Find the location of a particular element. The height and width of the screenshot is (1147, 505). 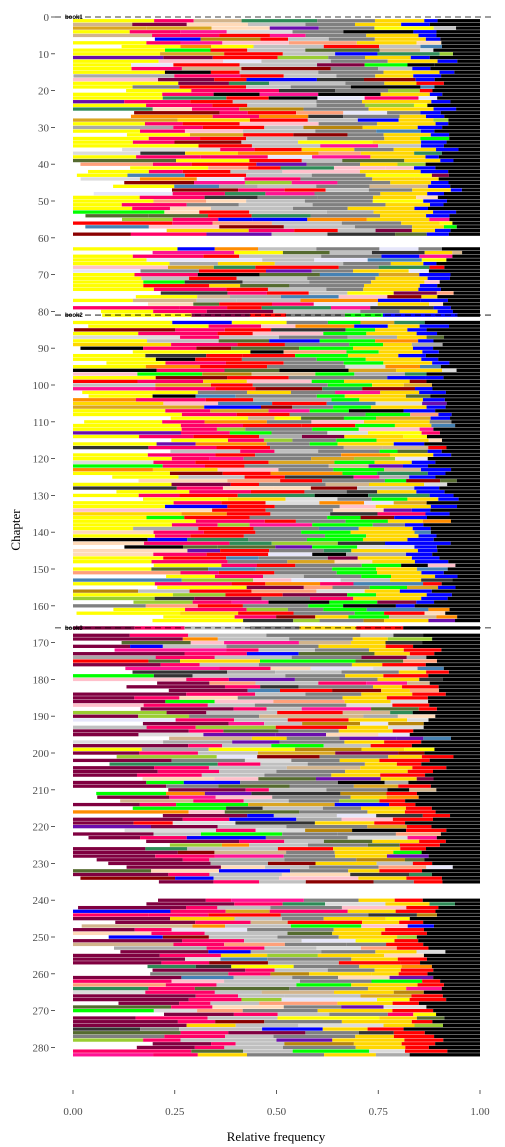

book-boundary-label: book2 is located at coordinates (74, 316).